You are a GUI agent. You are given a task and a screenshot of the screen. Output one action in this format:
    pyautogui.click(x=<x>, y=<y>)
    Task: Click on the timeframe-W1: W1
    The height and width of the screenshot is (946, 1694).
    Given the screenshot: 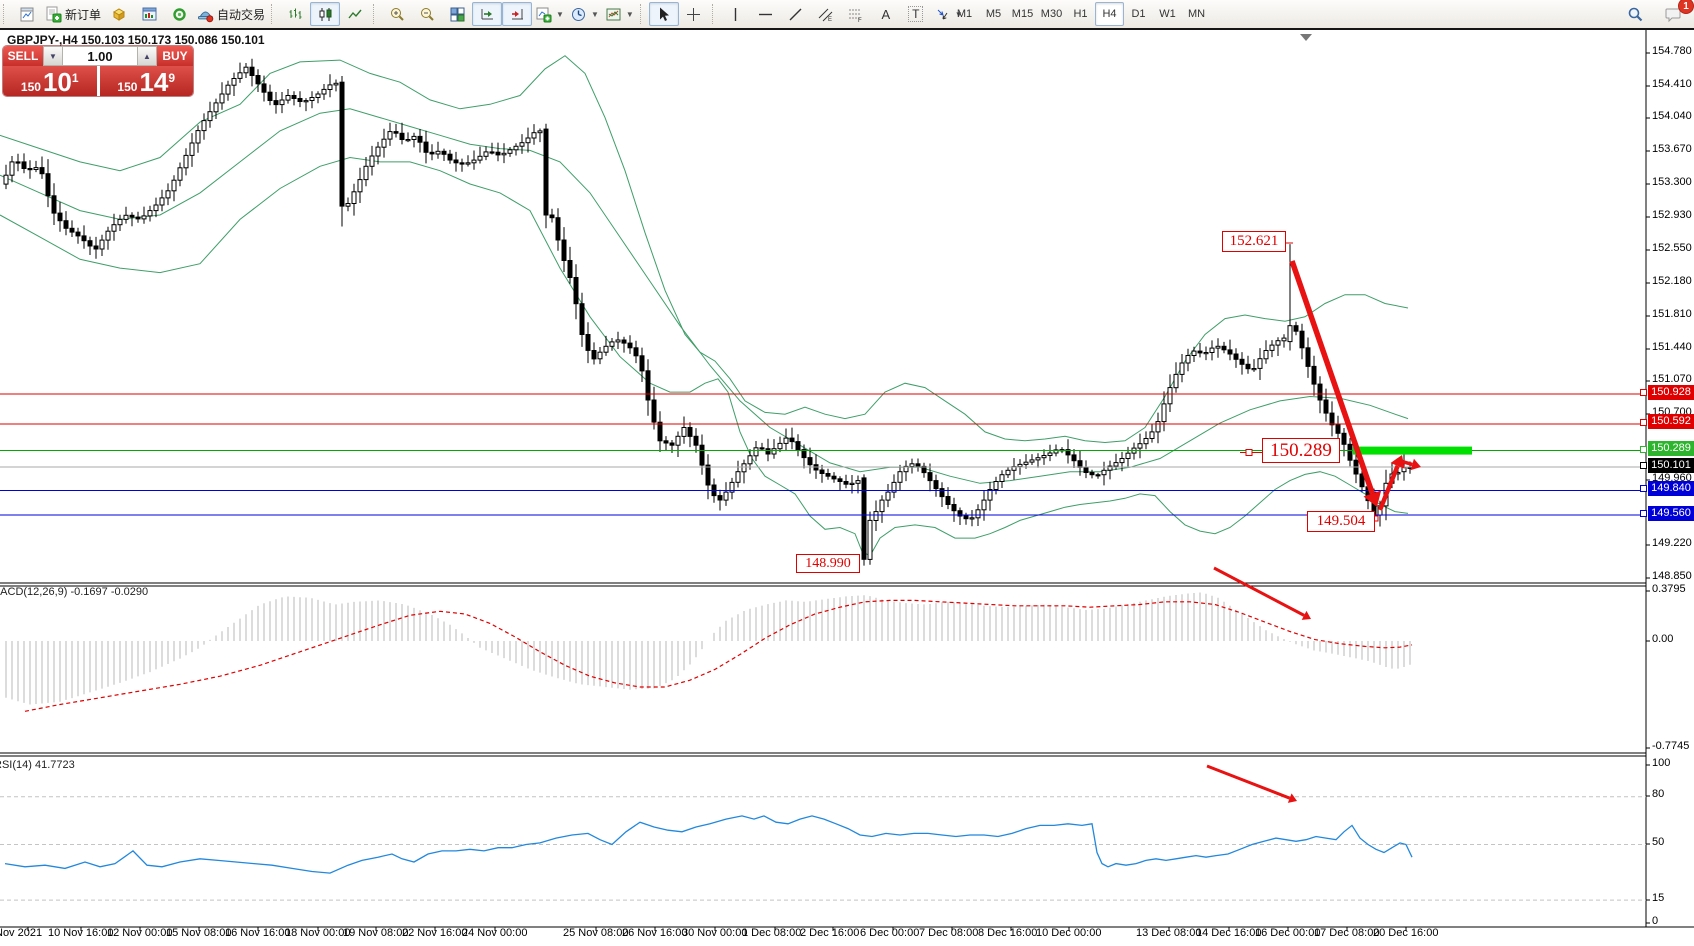 What is the action you would take?
    pyautogui.click(x=1167, y=14)
    